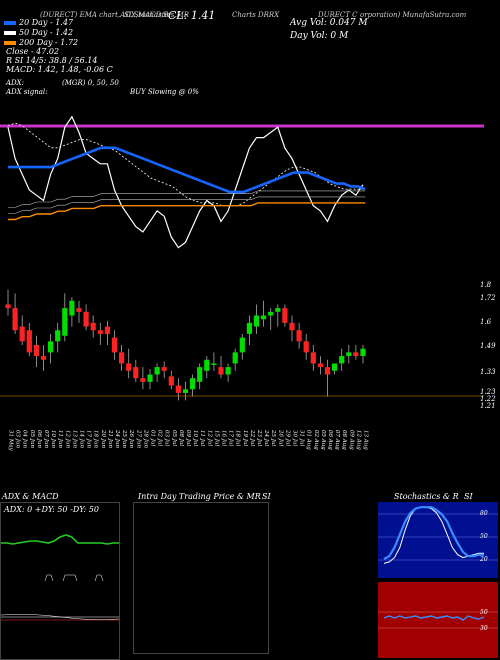 This screenshot has height=660, width=500. What do you see at coordinates (157, 15) in the screenshot?
I see `si-line: SI,Stochastics,MR` at bounding box center [157, 15].